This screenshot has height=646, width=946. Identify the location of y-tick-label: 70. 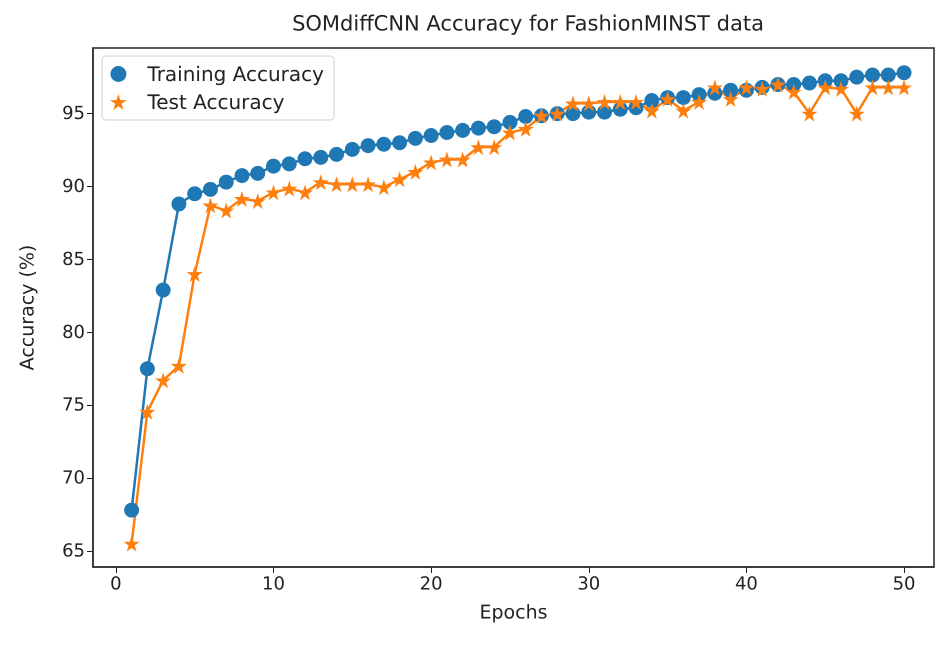
(73, 478).